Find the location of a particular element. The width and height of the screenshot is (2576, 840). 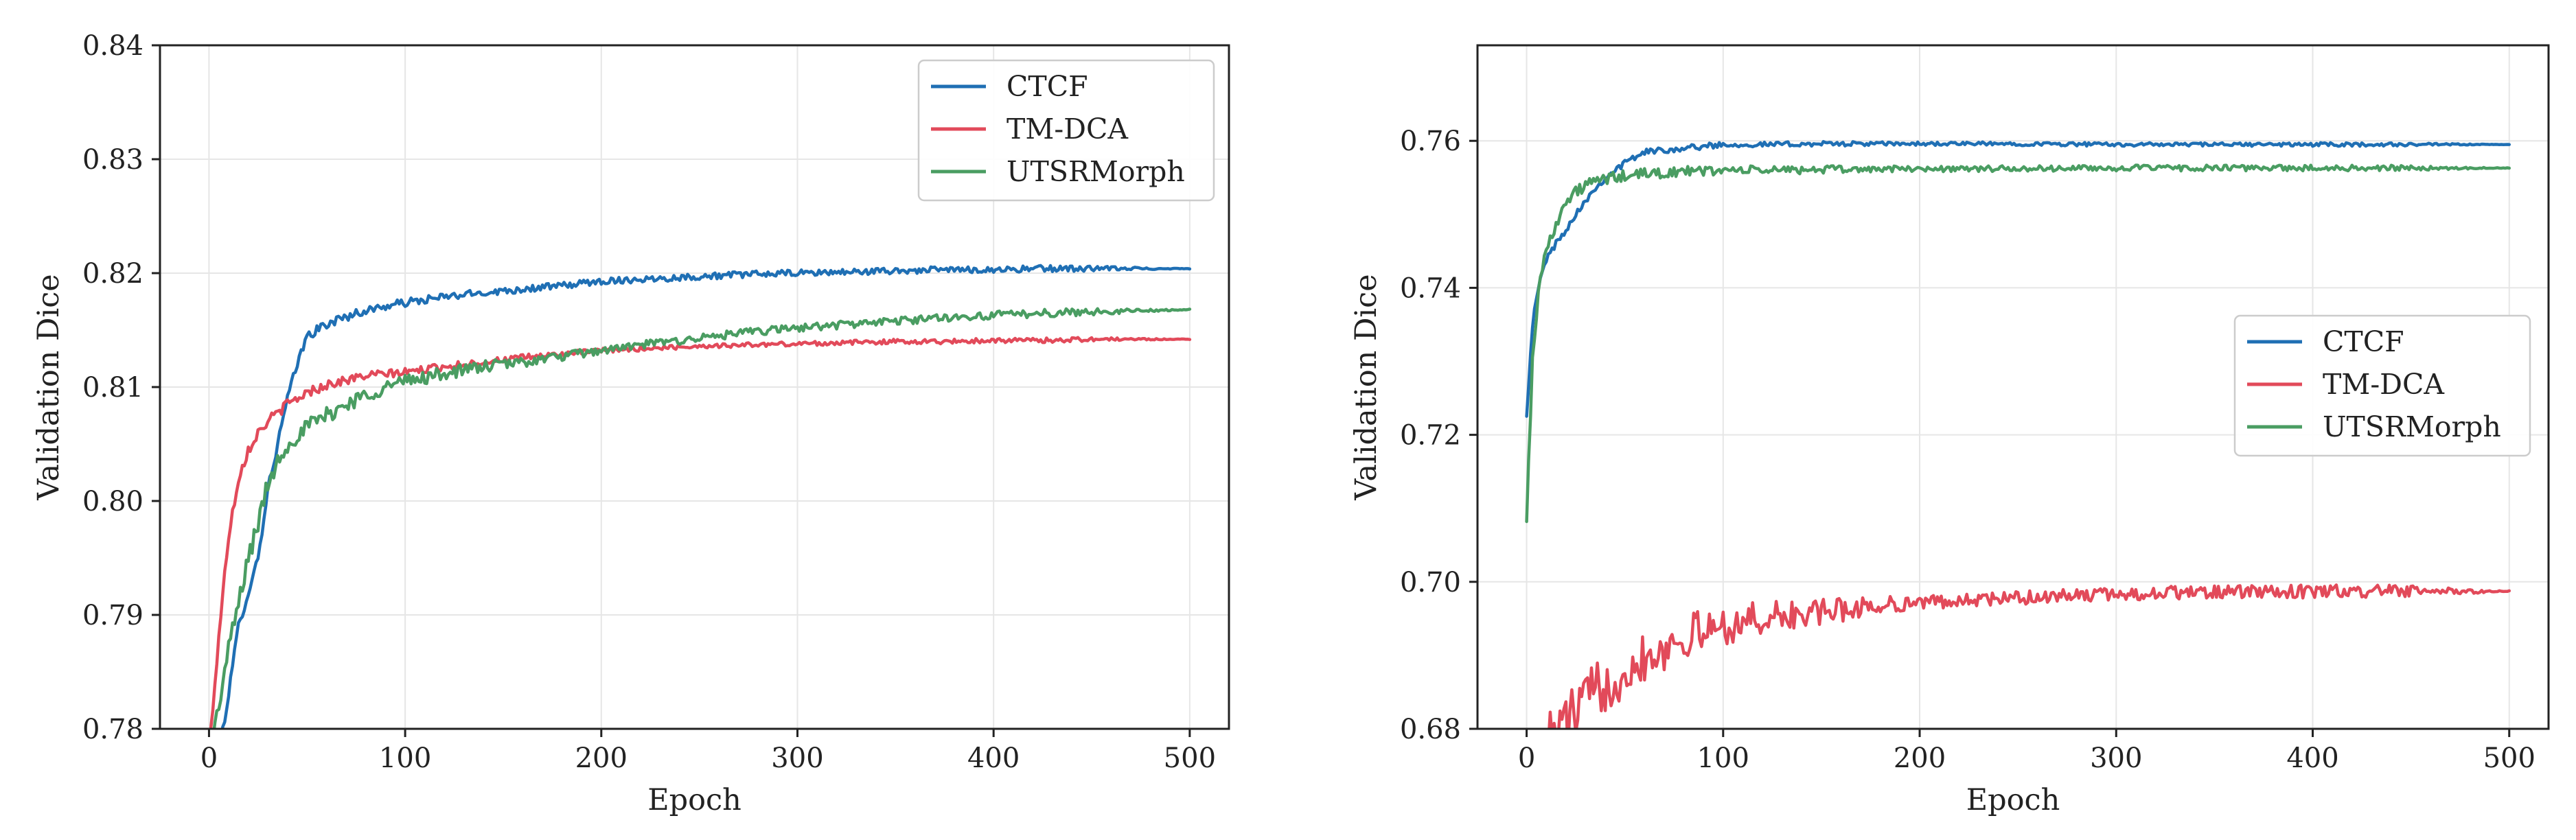

chart-right-legend: CTCF TM-DCA UTSRMorph is located at coordinates (2382, 385).